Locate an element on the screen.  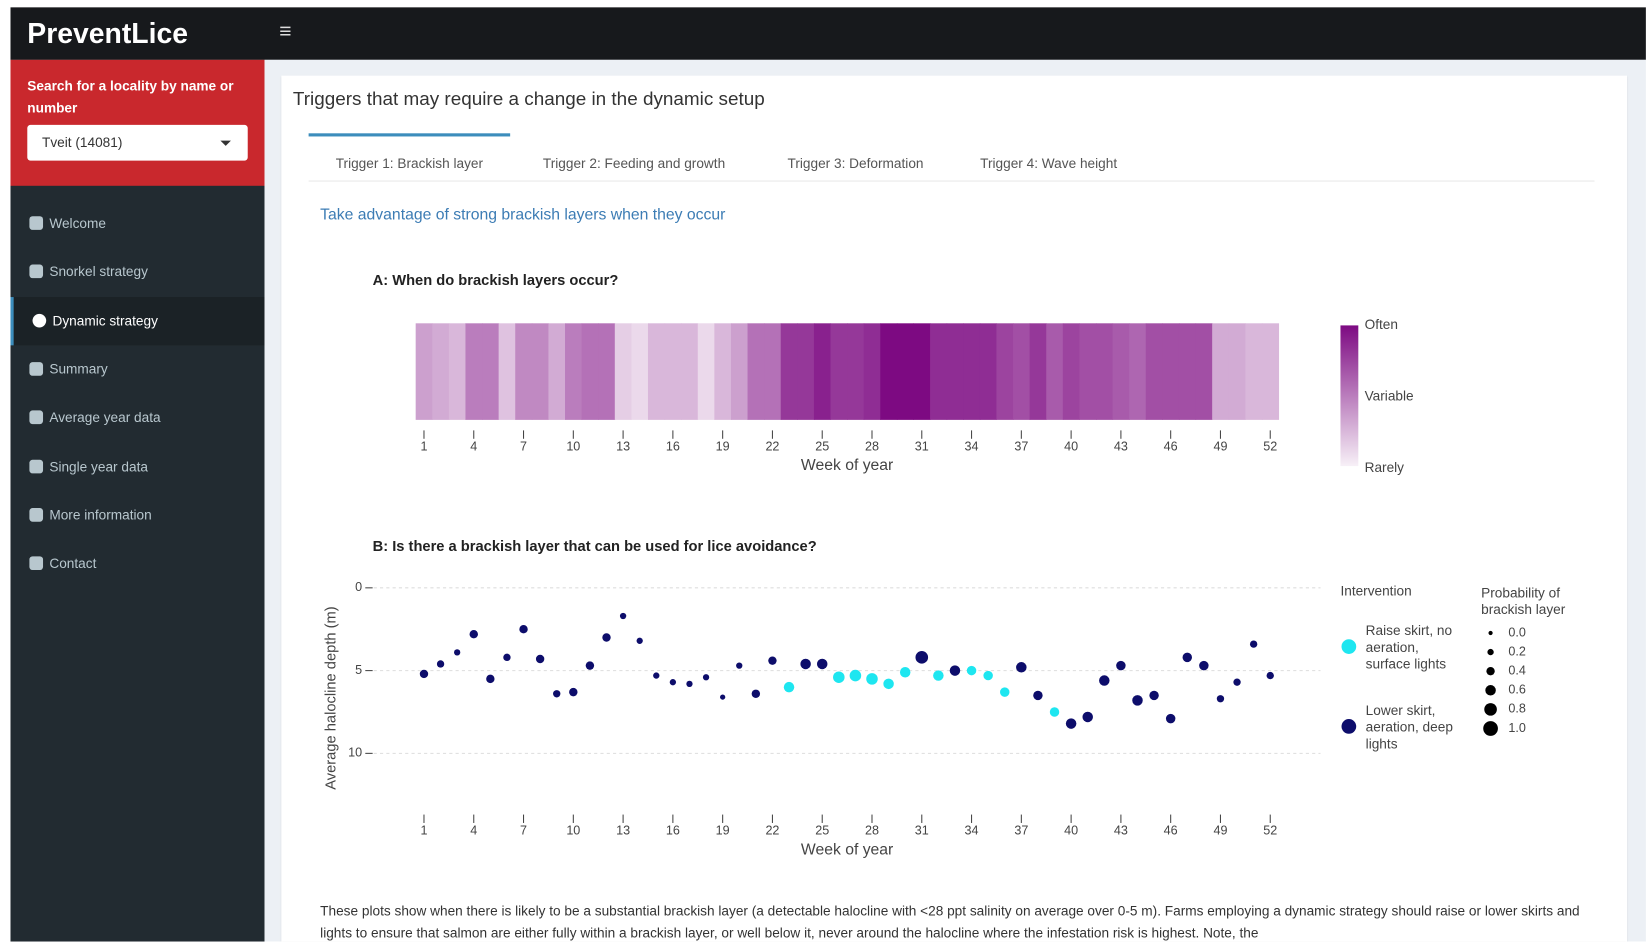
menu-label: More information is located at coordinates (100, 514).